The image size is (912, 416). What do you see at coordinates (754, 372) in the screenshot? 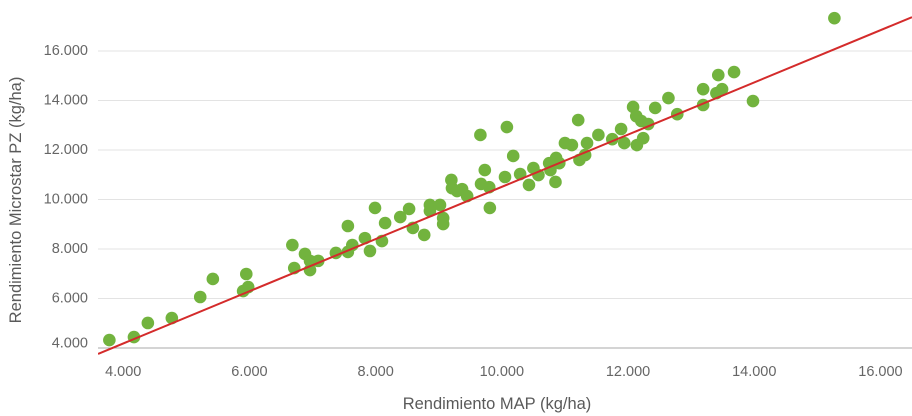
I see `x-tick-label: 14.000` at bounding box center [754, 372].